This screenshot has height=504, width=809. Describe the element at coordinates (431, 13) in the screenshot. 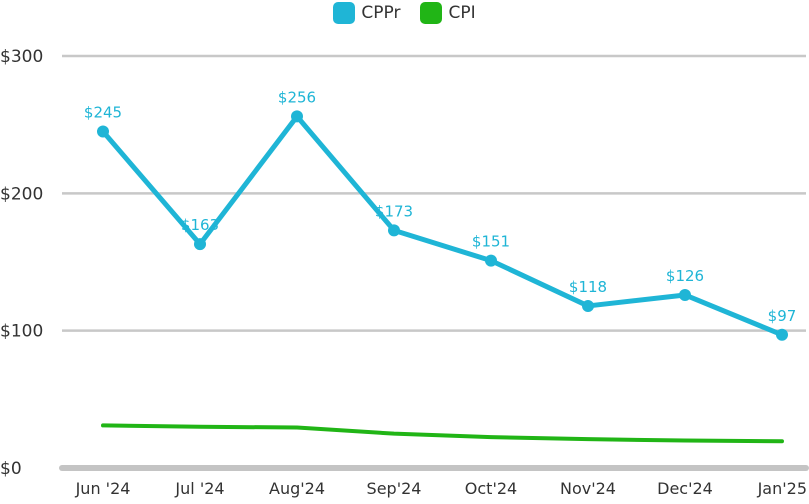

I see `legend-swatch-cpi` at that location.